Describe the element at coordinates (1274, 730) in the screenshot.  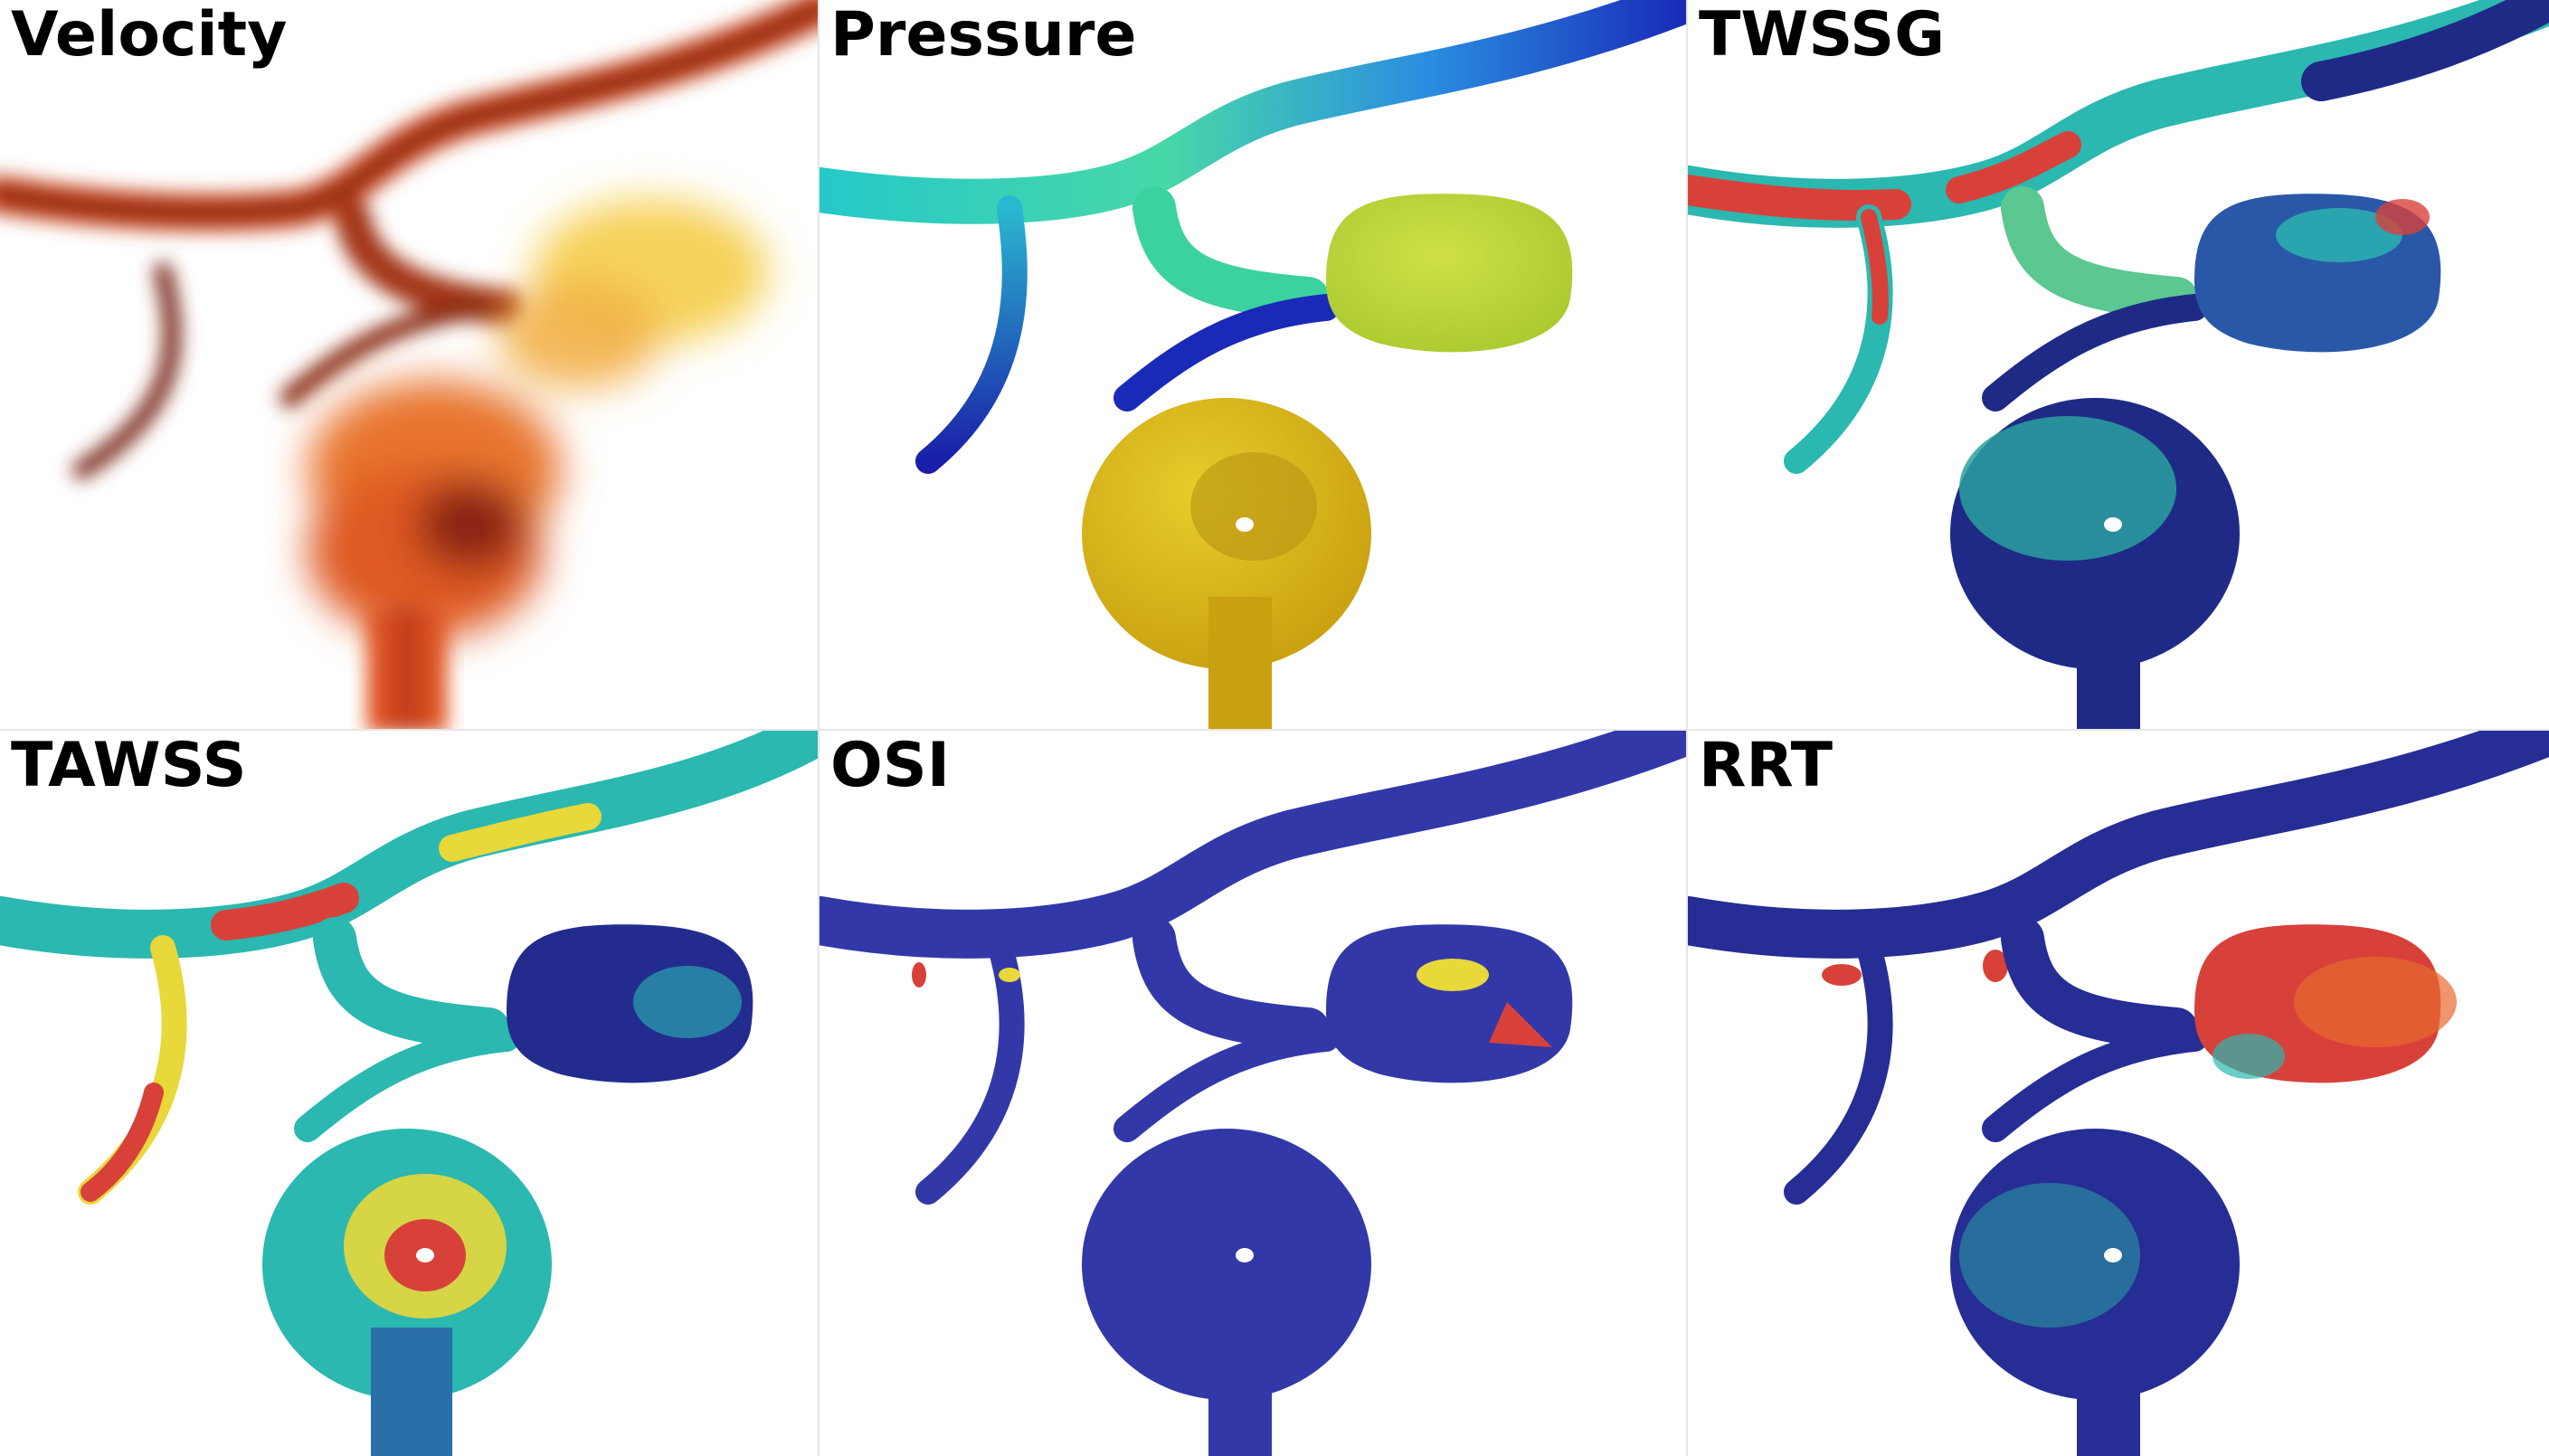
I see `divider-horizontal` at that location.